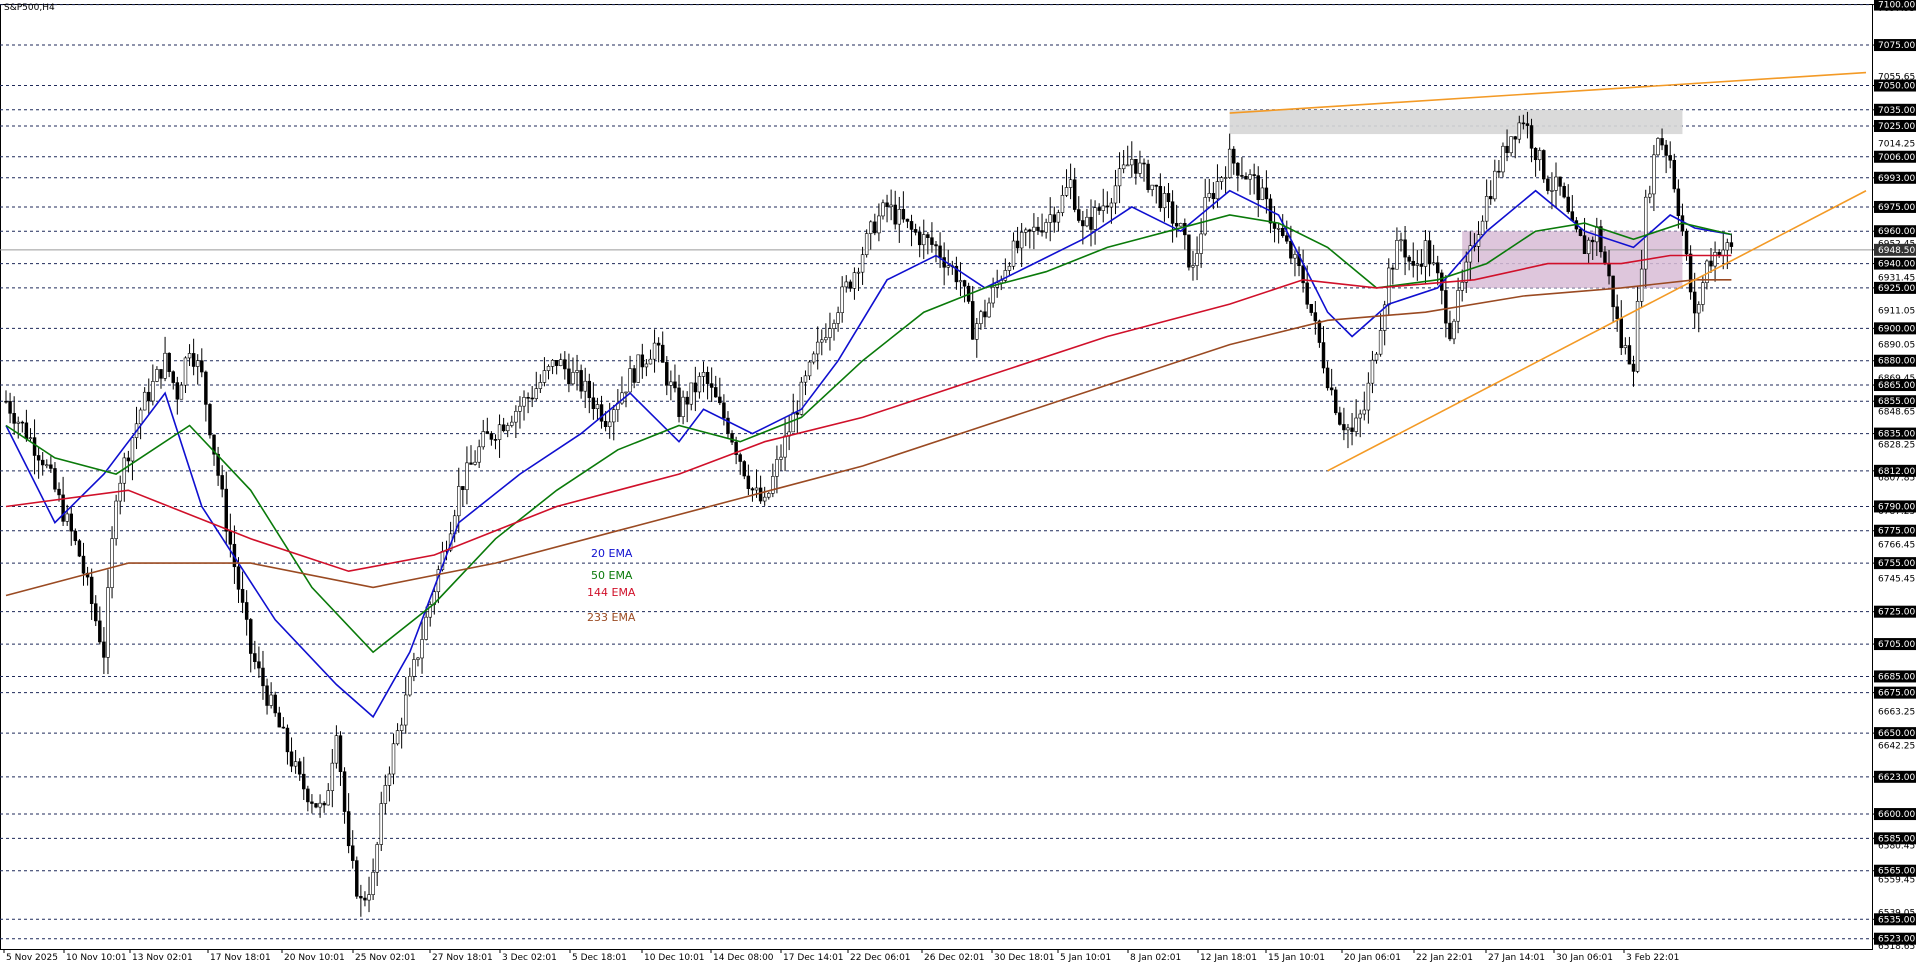 The width and height of the screenshot is (1916, 963). I want to click on price-scale-label: 6766.45, so click(1896, 546).